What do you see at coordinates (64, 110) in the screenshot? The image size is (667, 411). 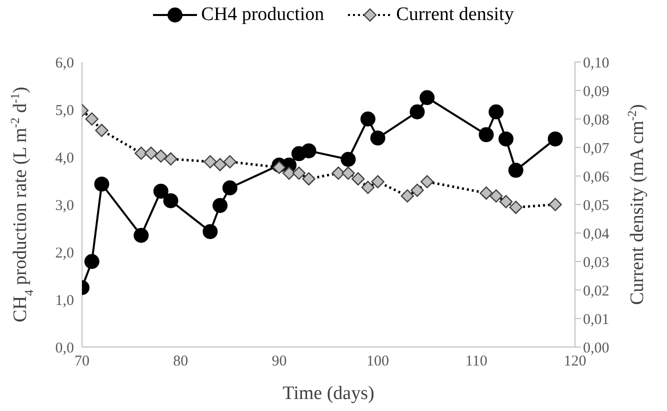 I see `y-tick-label: 5,0` at bounding box center [64, 110].